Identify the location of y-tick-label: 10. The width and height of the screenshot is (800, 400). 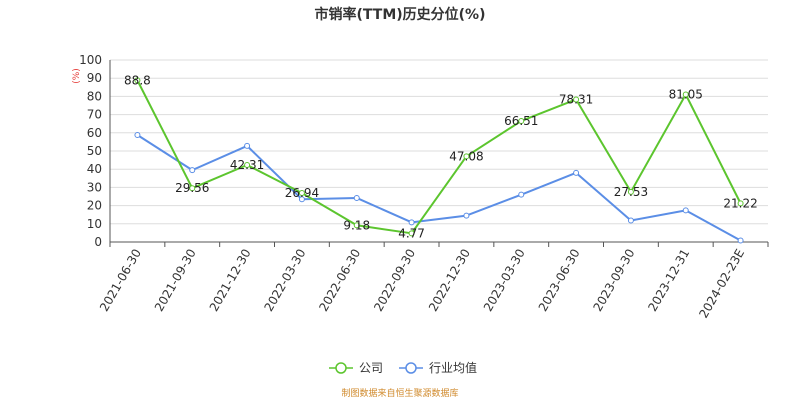
(94, 224).